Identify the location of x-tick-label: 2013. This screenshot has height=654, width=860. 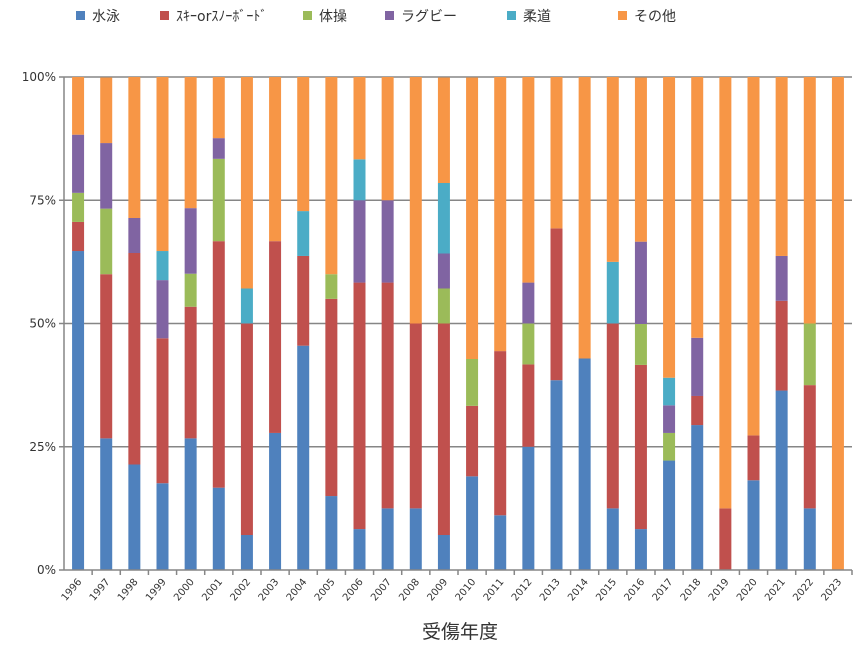
(550, 590).